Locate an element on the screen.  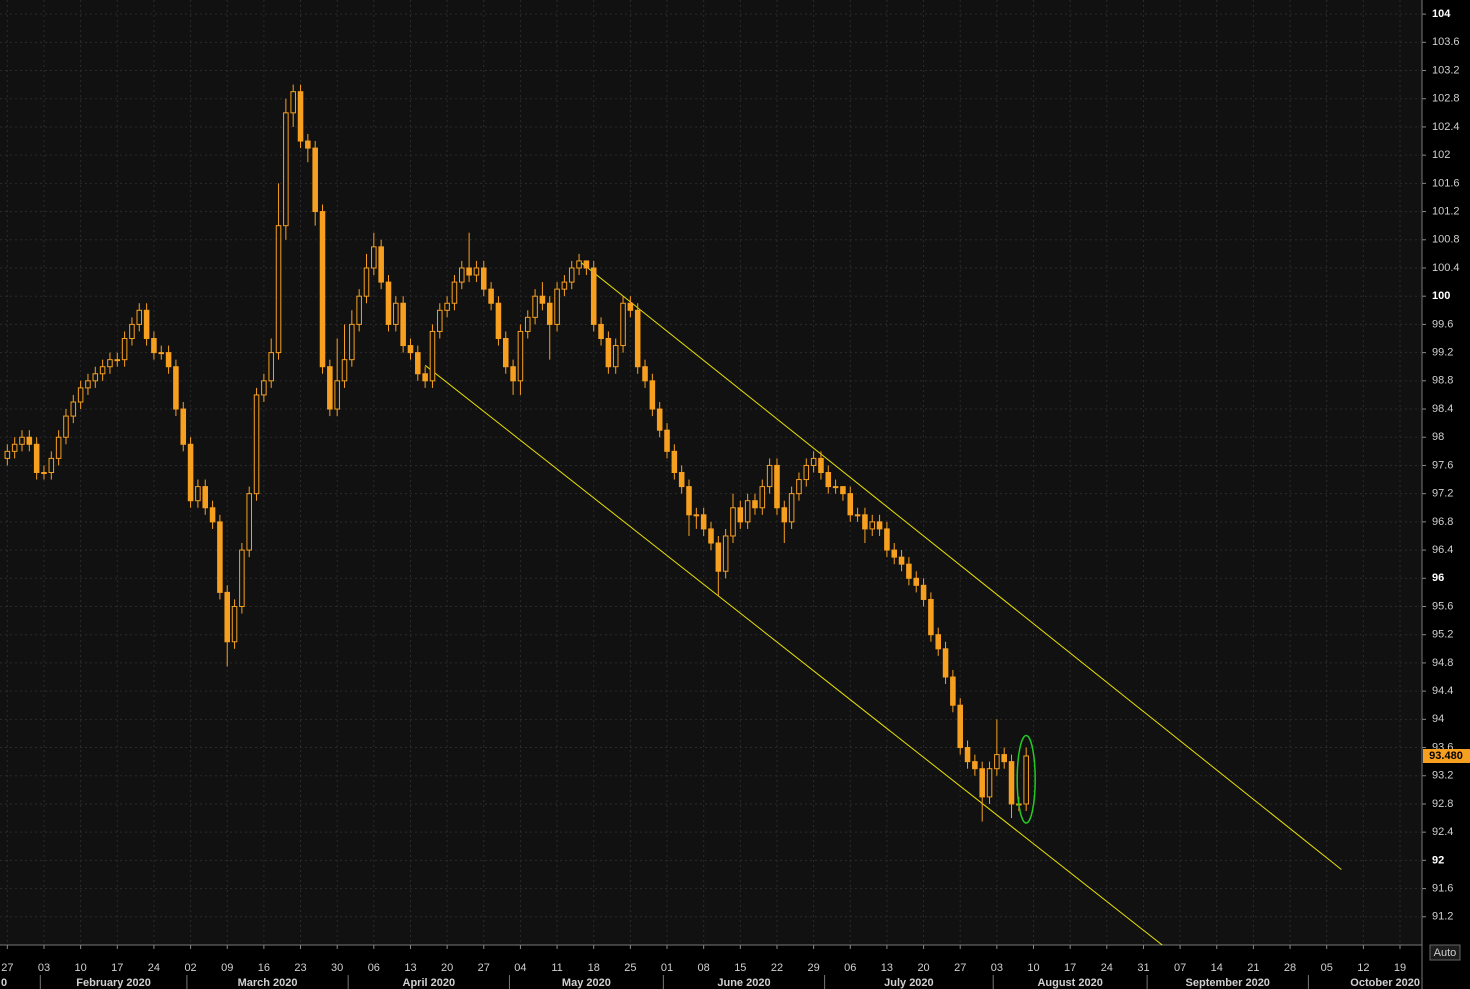
x-tick-label: 09 is located at coordinates (227, 968).